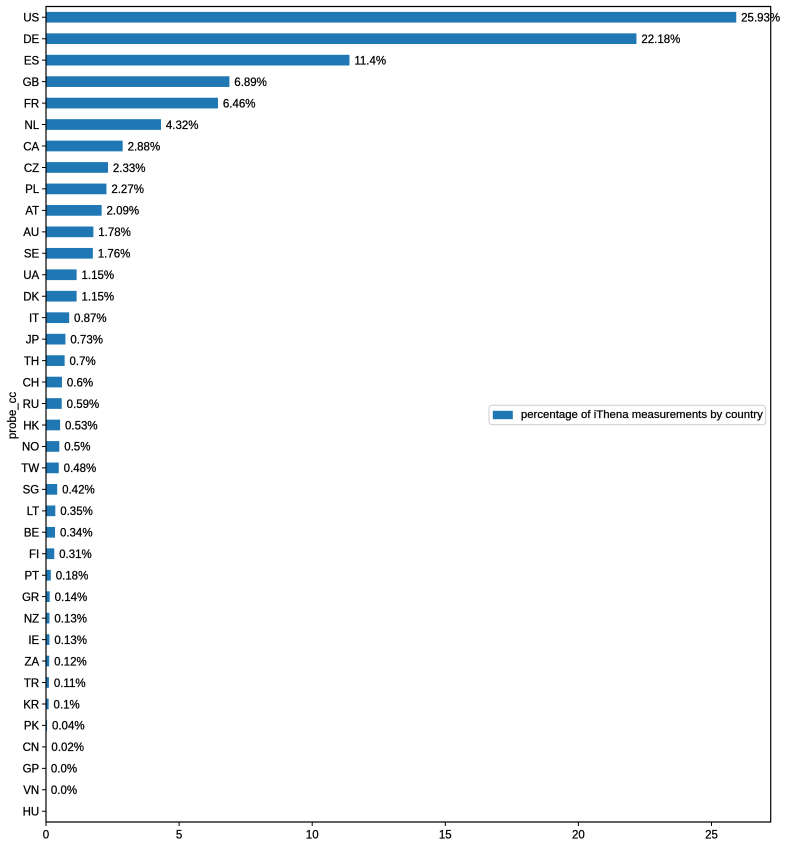 Image resolution: width=786 pixels, height=846 pixels. I want to click on svg-text: 2.09%, so click(123, 212).